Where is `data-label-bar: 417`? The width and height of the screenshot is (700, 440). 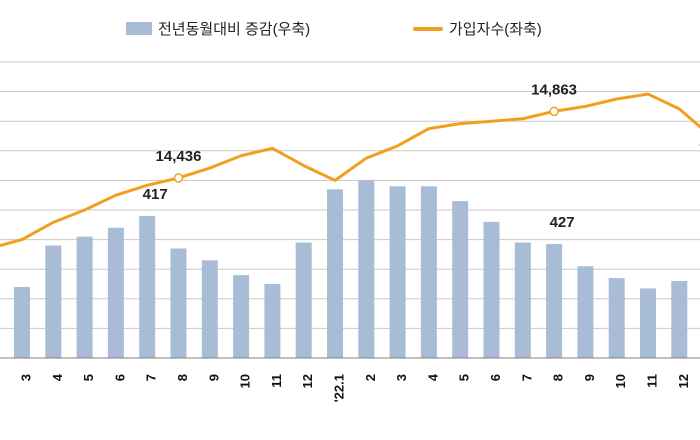 data-label-bar: 417 is located at coordinates (155, 194).